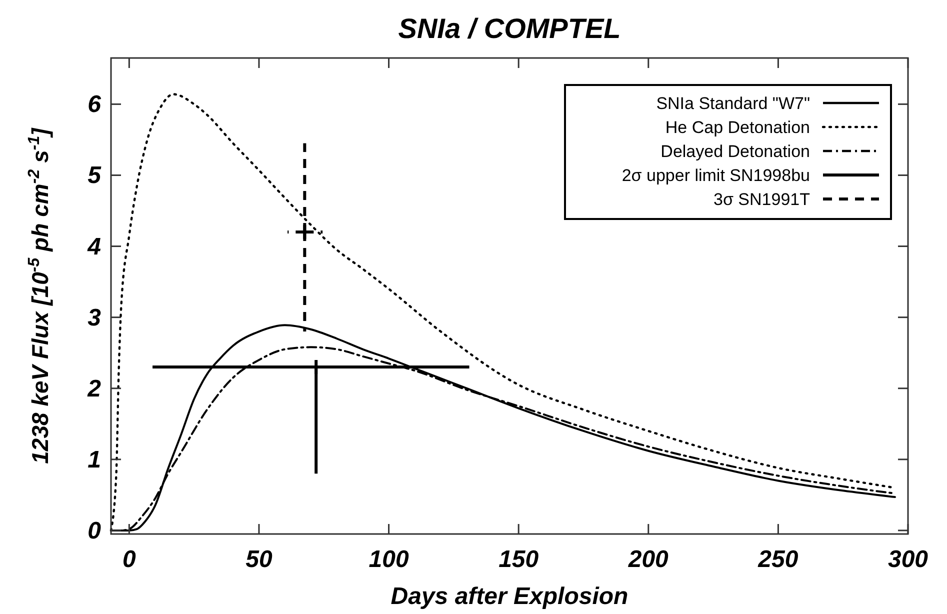  I want to click on y-tick-label: 5, so click(95, 176).